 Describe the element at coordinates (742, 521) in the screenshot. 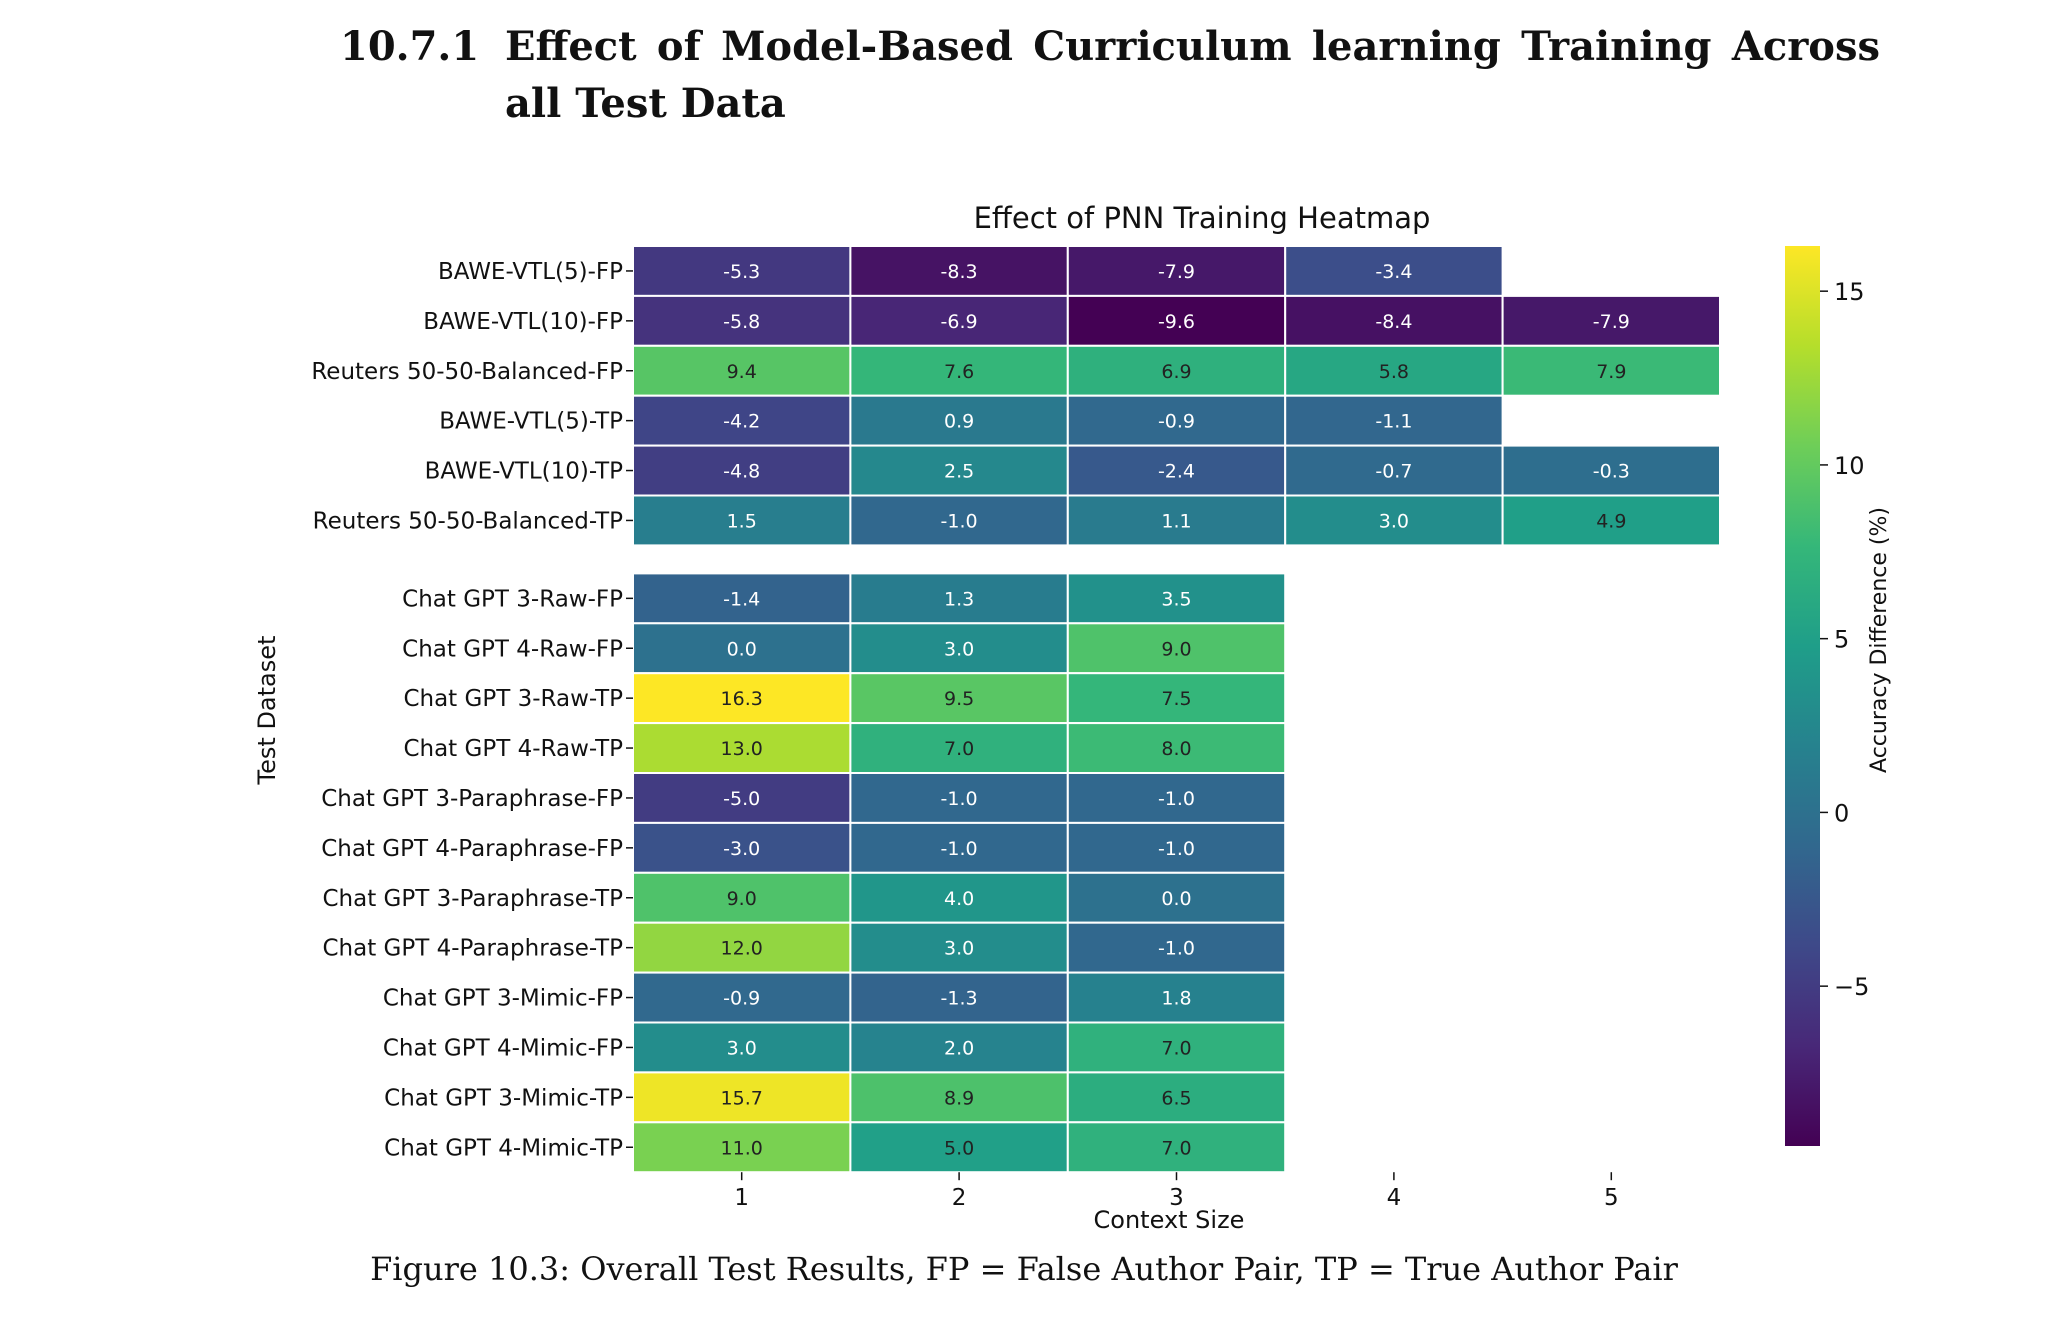

I see `cell-value-label: 1.5` at that location.